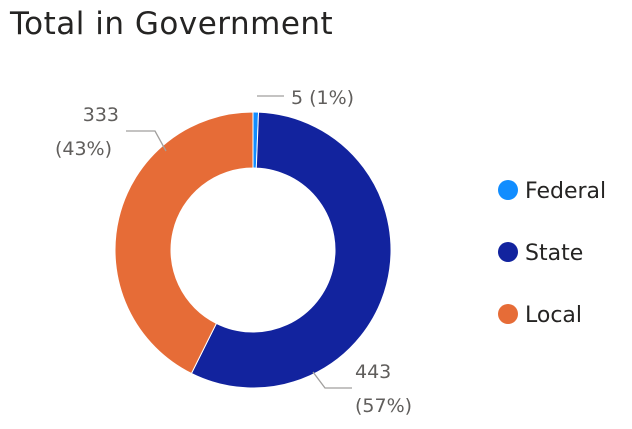  What do you see at coordinates (508, 252) in the screenshot?
I see `legend-marker-state` at bounding box center [508, 252].